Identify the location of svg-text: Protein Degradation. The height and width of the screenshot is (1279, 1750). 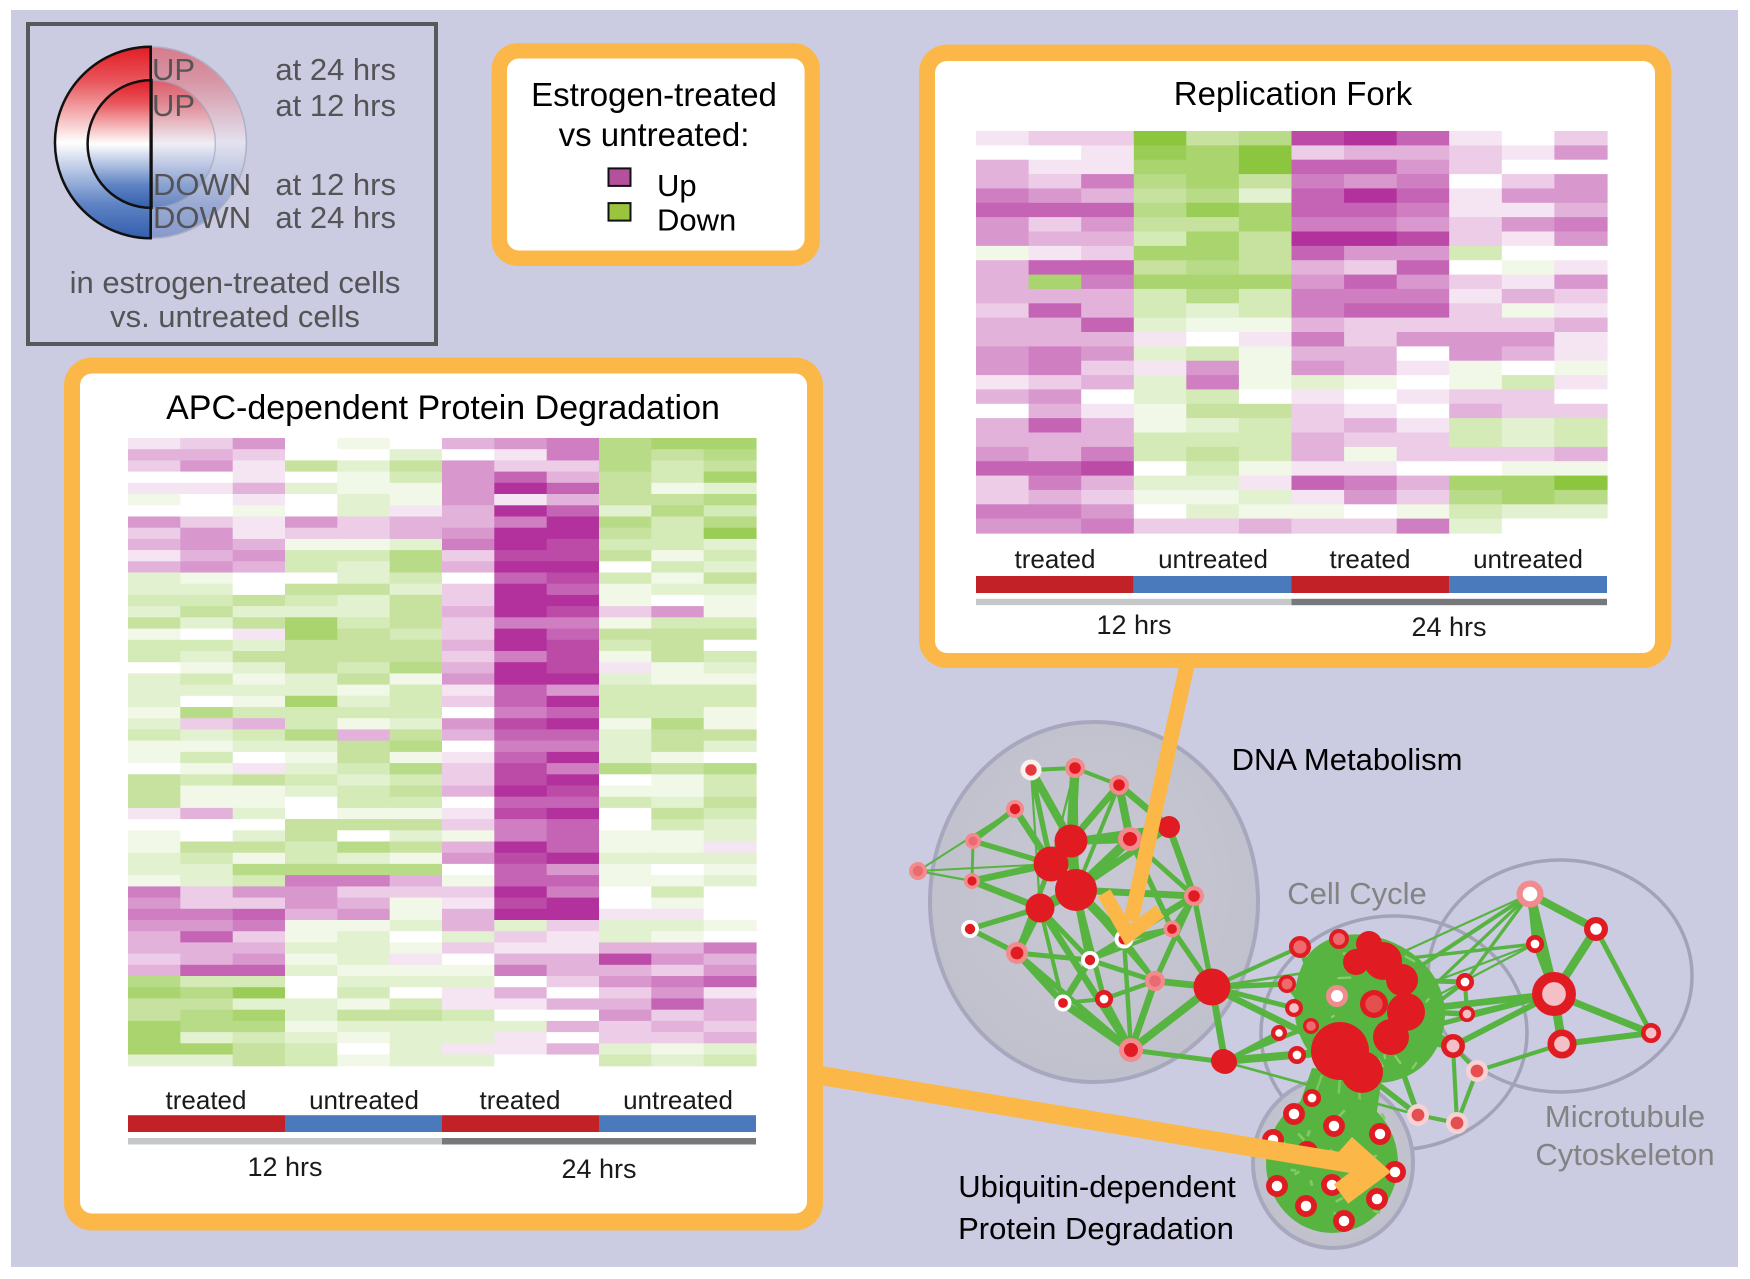
(1096, 1228).